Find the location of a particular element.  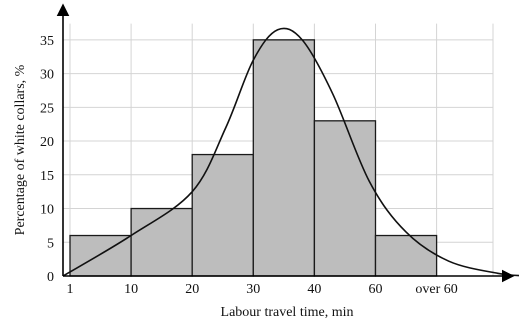

y-tick-label: 30 is located at coordinates (47, 75).